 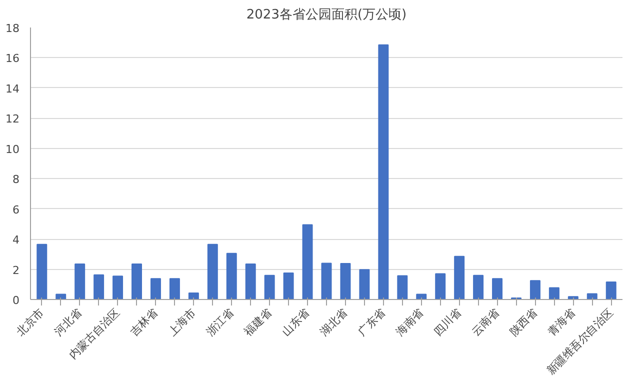 What do you see at coordinates (13, 149) in the screenshot?
I see `y-tick-label: 10` at bounding box center [13, 149].